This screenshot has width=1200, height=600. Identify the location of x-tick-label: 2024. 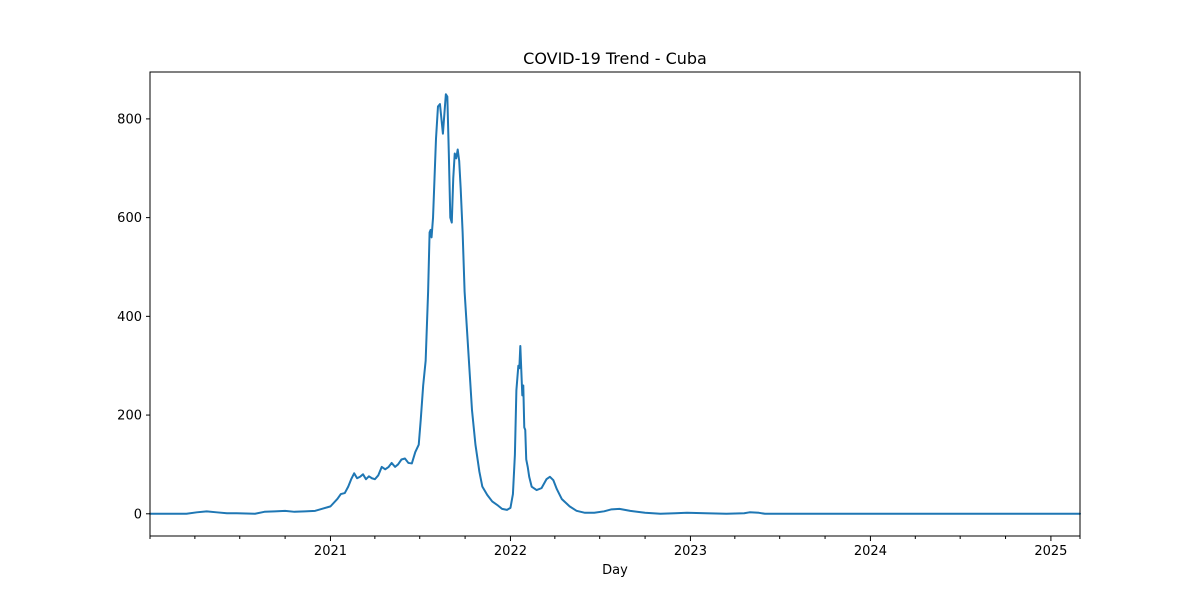
(870, 551).